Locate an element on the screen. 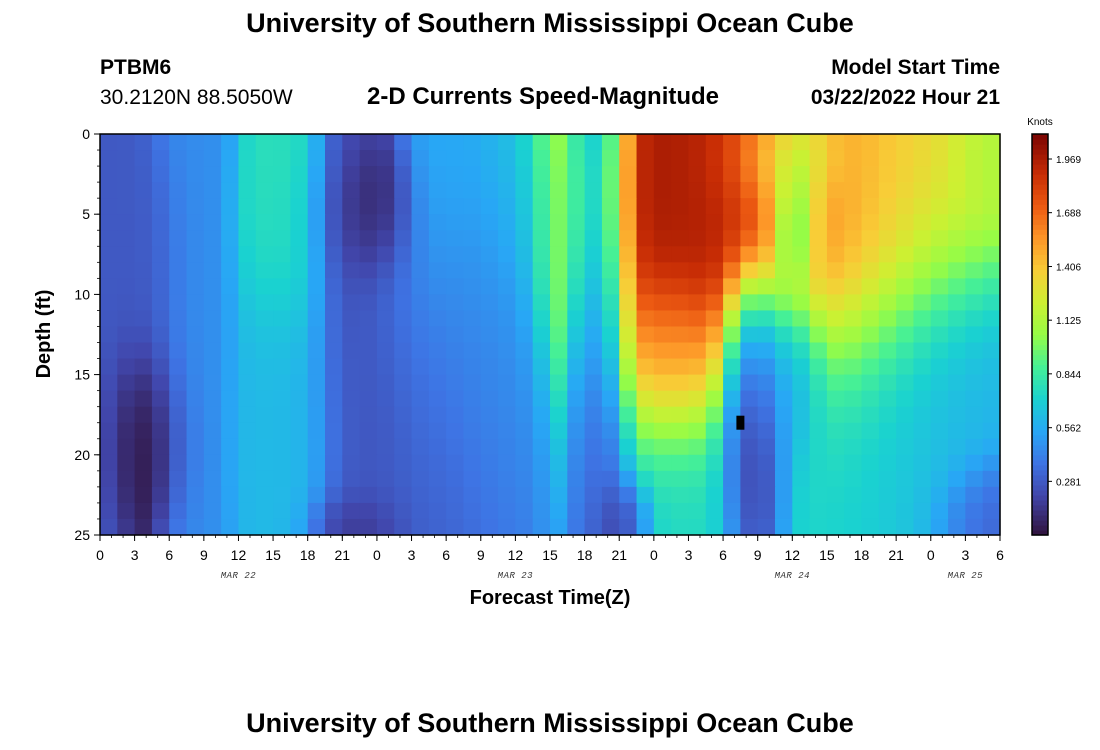 The image size is (1100, 750). y-tick-label: 25 is located at coordinates (82, 535).